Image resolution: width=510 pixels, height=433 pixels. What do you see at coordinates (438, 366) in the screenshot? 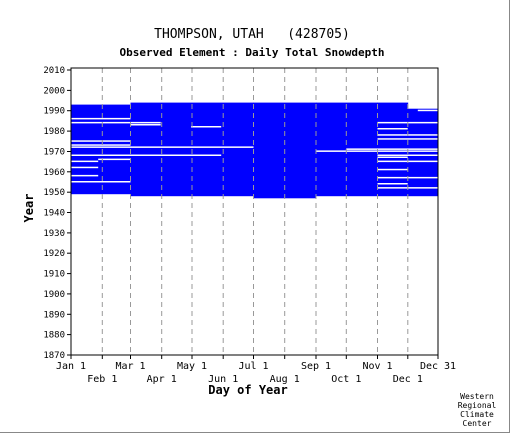
I see `x-tick-label-upper-6: Dec 31` at bounding box center [438, 366].